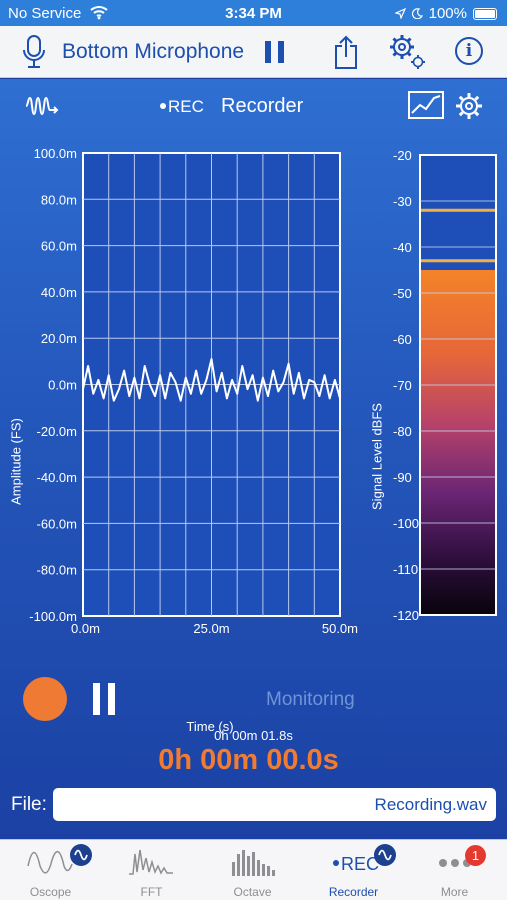 Image resolution: width=507 pixels, height=900 pixels. What do you see at coordinates (377, 456) in the screenshot?
I see `signal-level-axis-label: Signal Level dBFS` at bounding box center [377, 456].